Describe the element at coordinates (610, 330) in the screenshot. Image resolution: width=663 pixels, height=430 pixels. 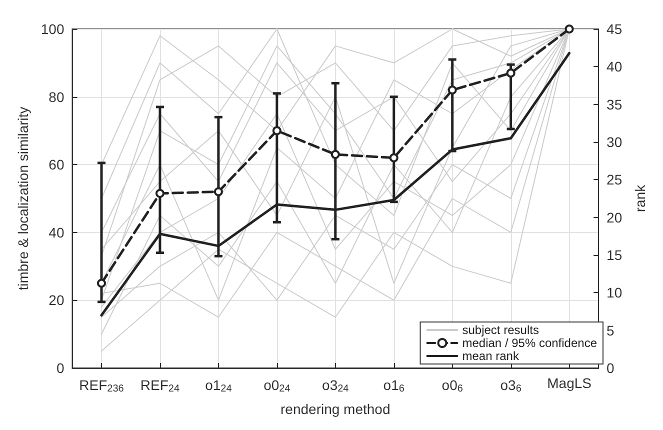
I see `y2-tick-label: 5` at that location.